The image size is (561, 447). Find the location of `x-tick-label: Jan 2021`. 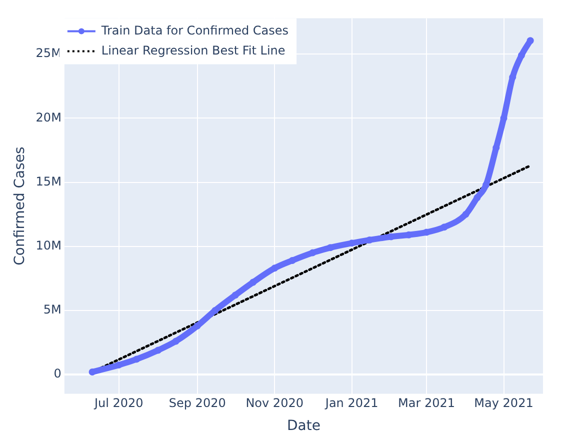

x-tick-label: Jan 2021 is located at coordinates (351, 403).